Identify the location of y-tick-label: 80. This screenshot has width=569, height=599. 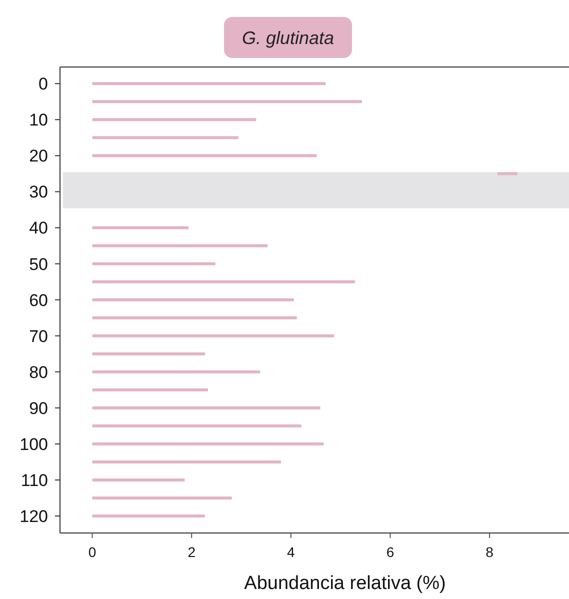
(38, 372).